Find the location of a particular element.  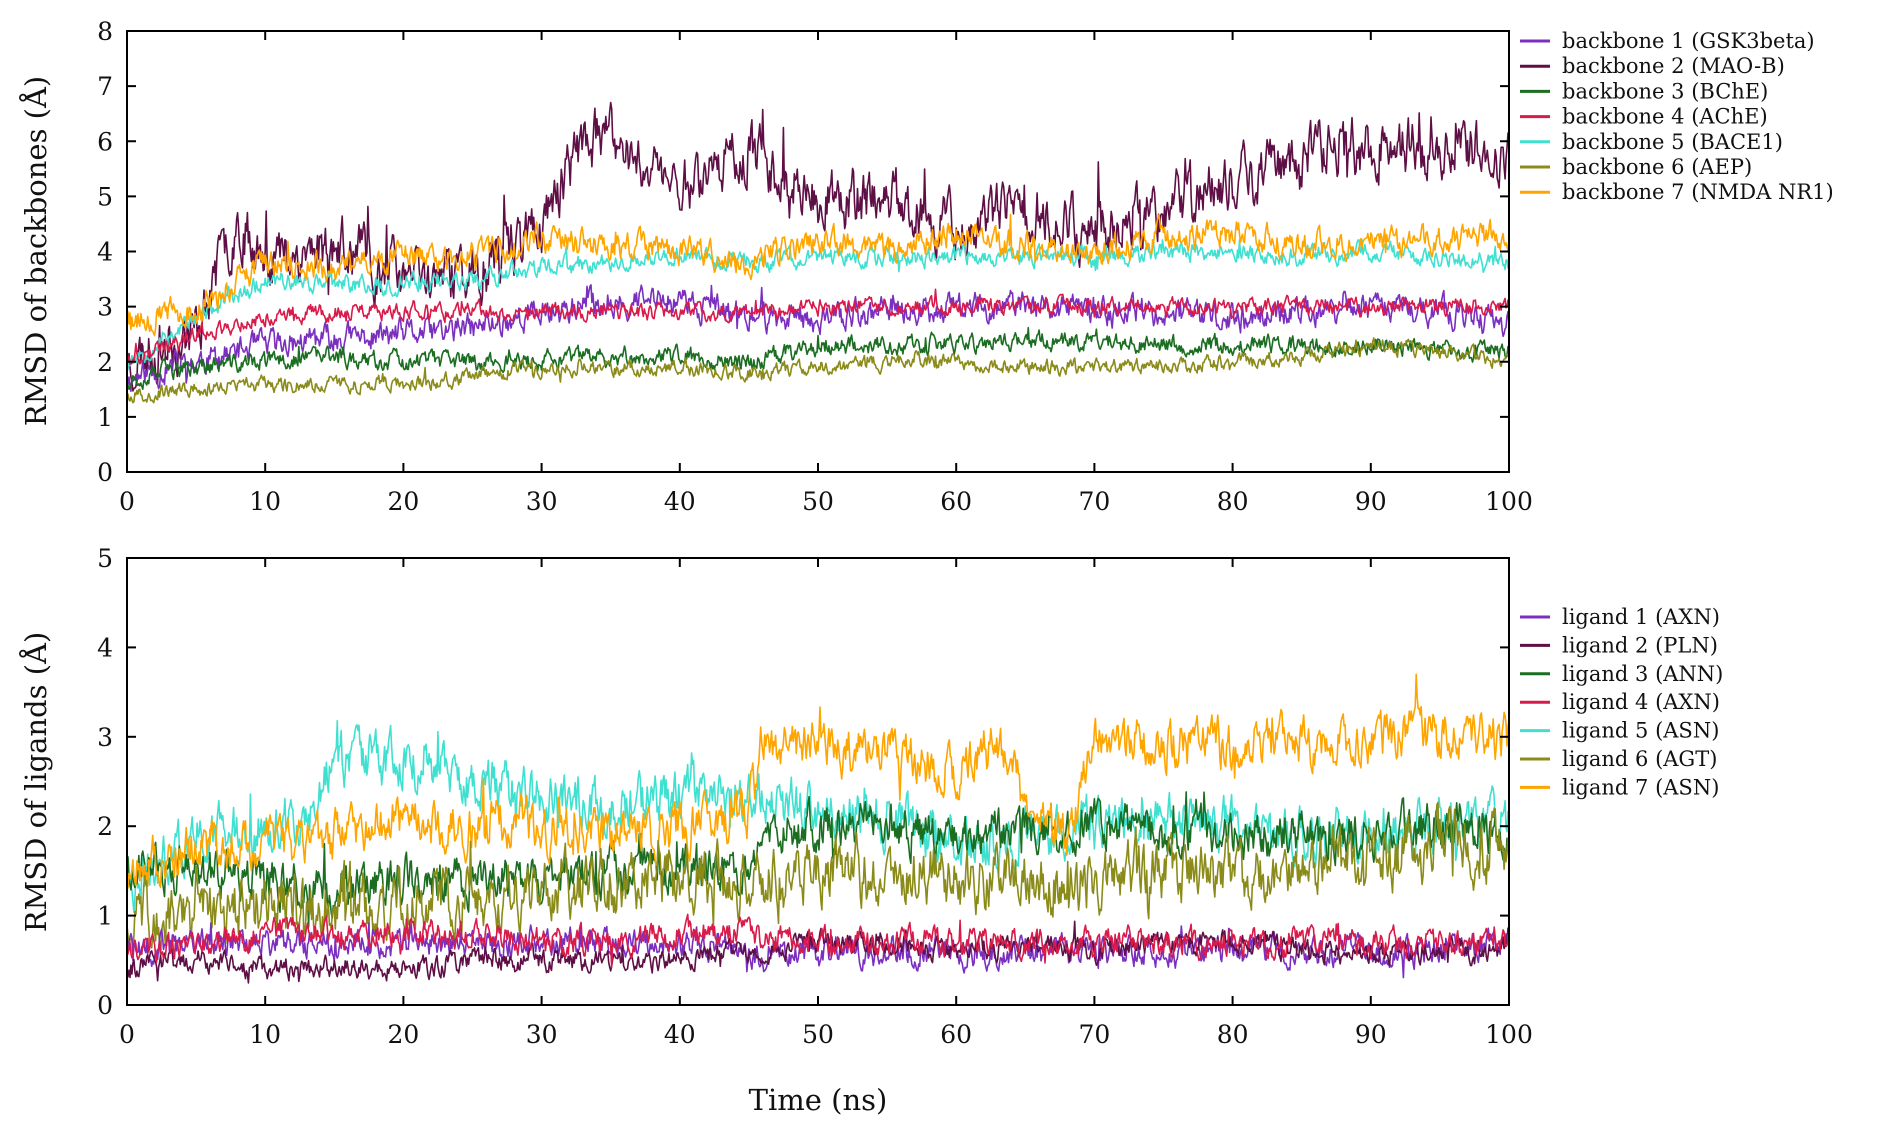

legend-label: ligand 5 (ASN) is located at coordinates (1640, 731).